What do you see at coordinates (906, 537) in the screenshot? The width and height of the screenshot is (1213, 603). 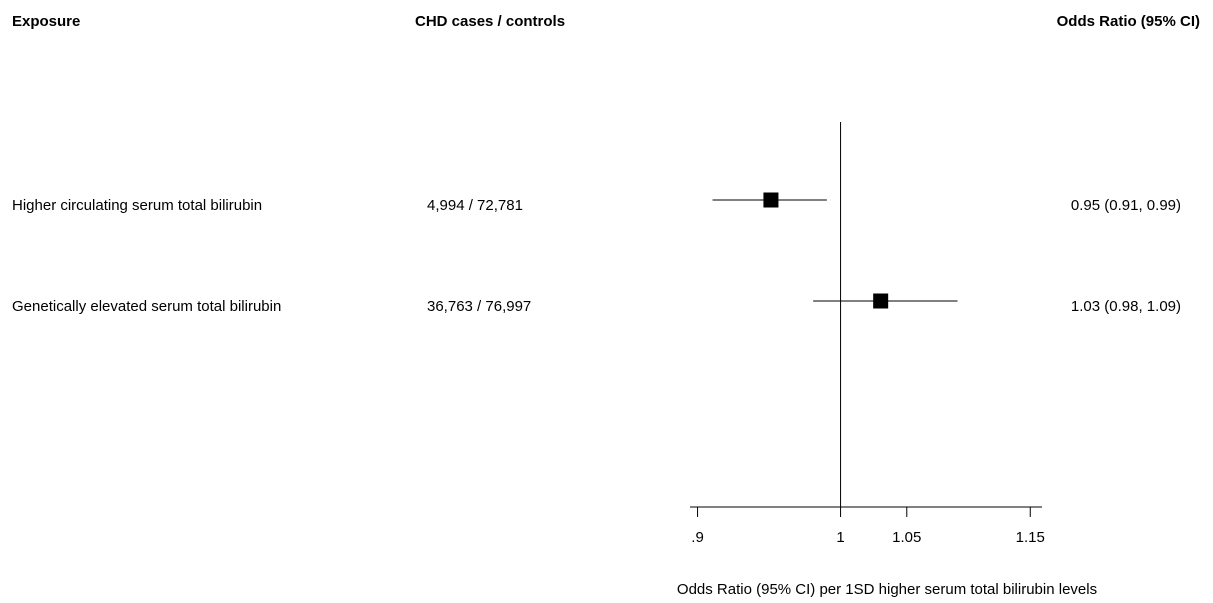 I see `x-tick-label: 1.05` at bounding box center [906, 537].